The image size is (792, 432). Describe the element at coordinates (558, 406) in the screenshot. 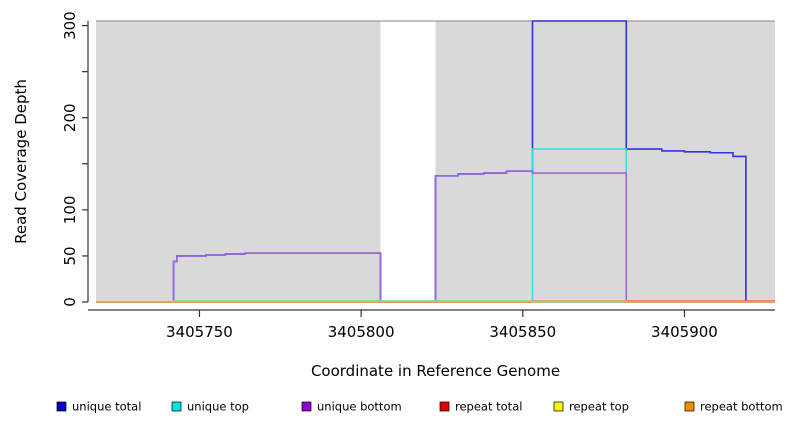

I see `legend-swatch-repeat-top` at that location.